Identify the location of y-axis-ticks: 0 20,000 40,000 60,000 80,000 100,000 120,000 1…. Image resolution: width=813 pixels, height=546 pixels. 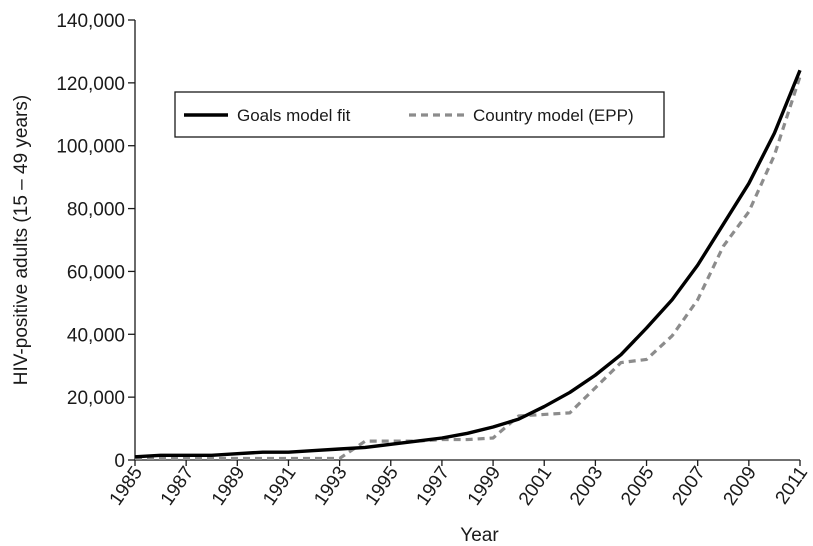
(95, 241).